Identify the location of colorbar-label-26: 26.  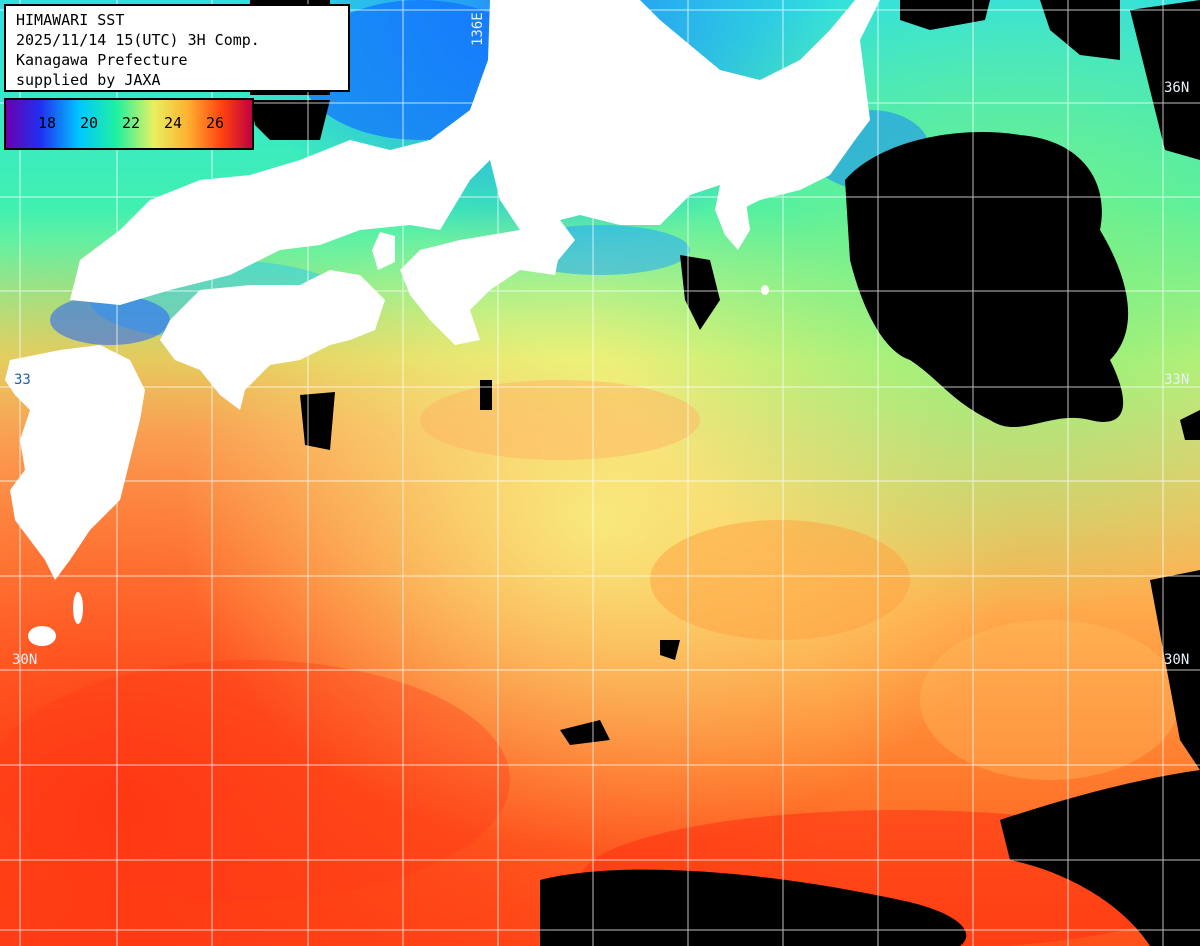
(215, 123).